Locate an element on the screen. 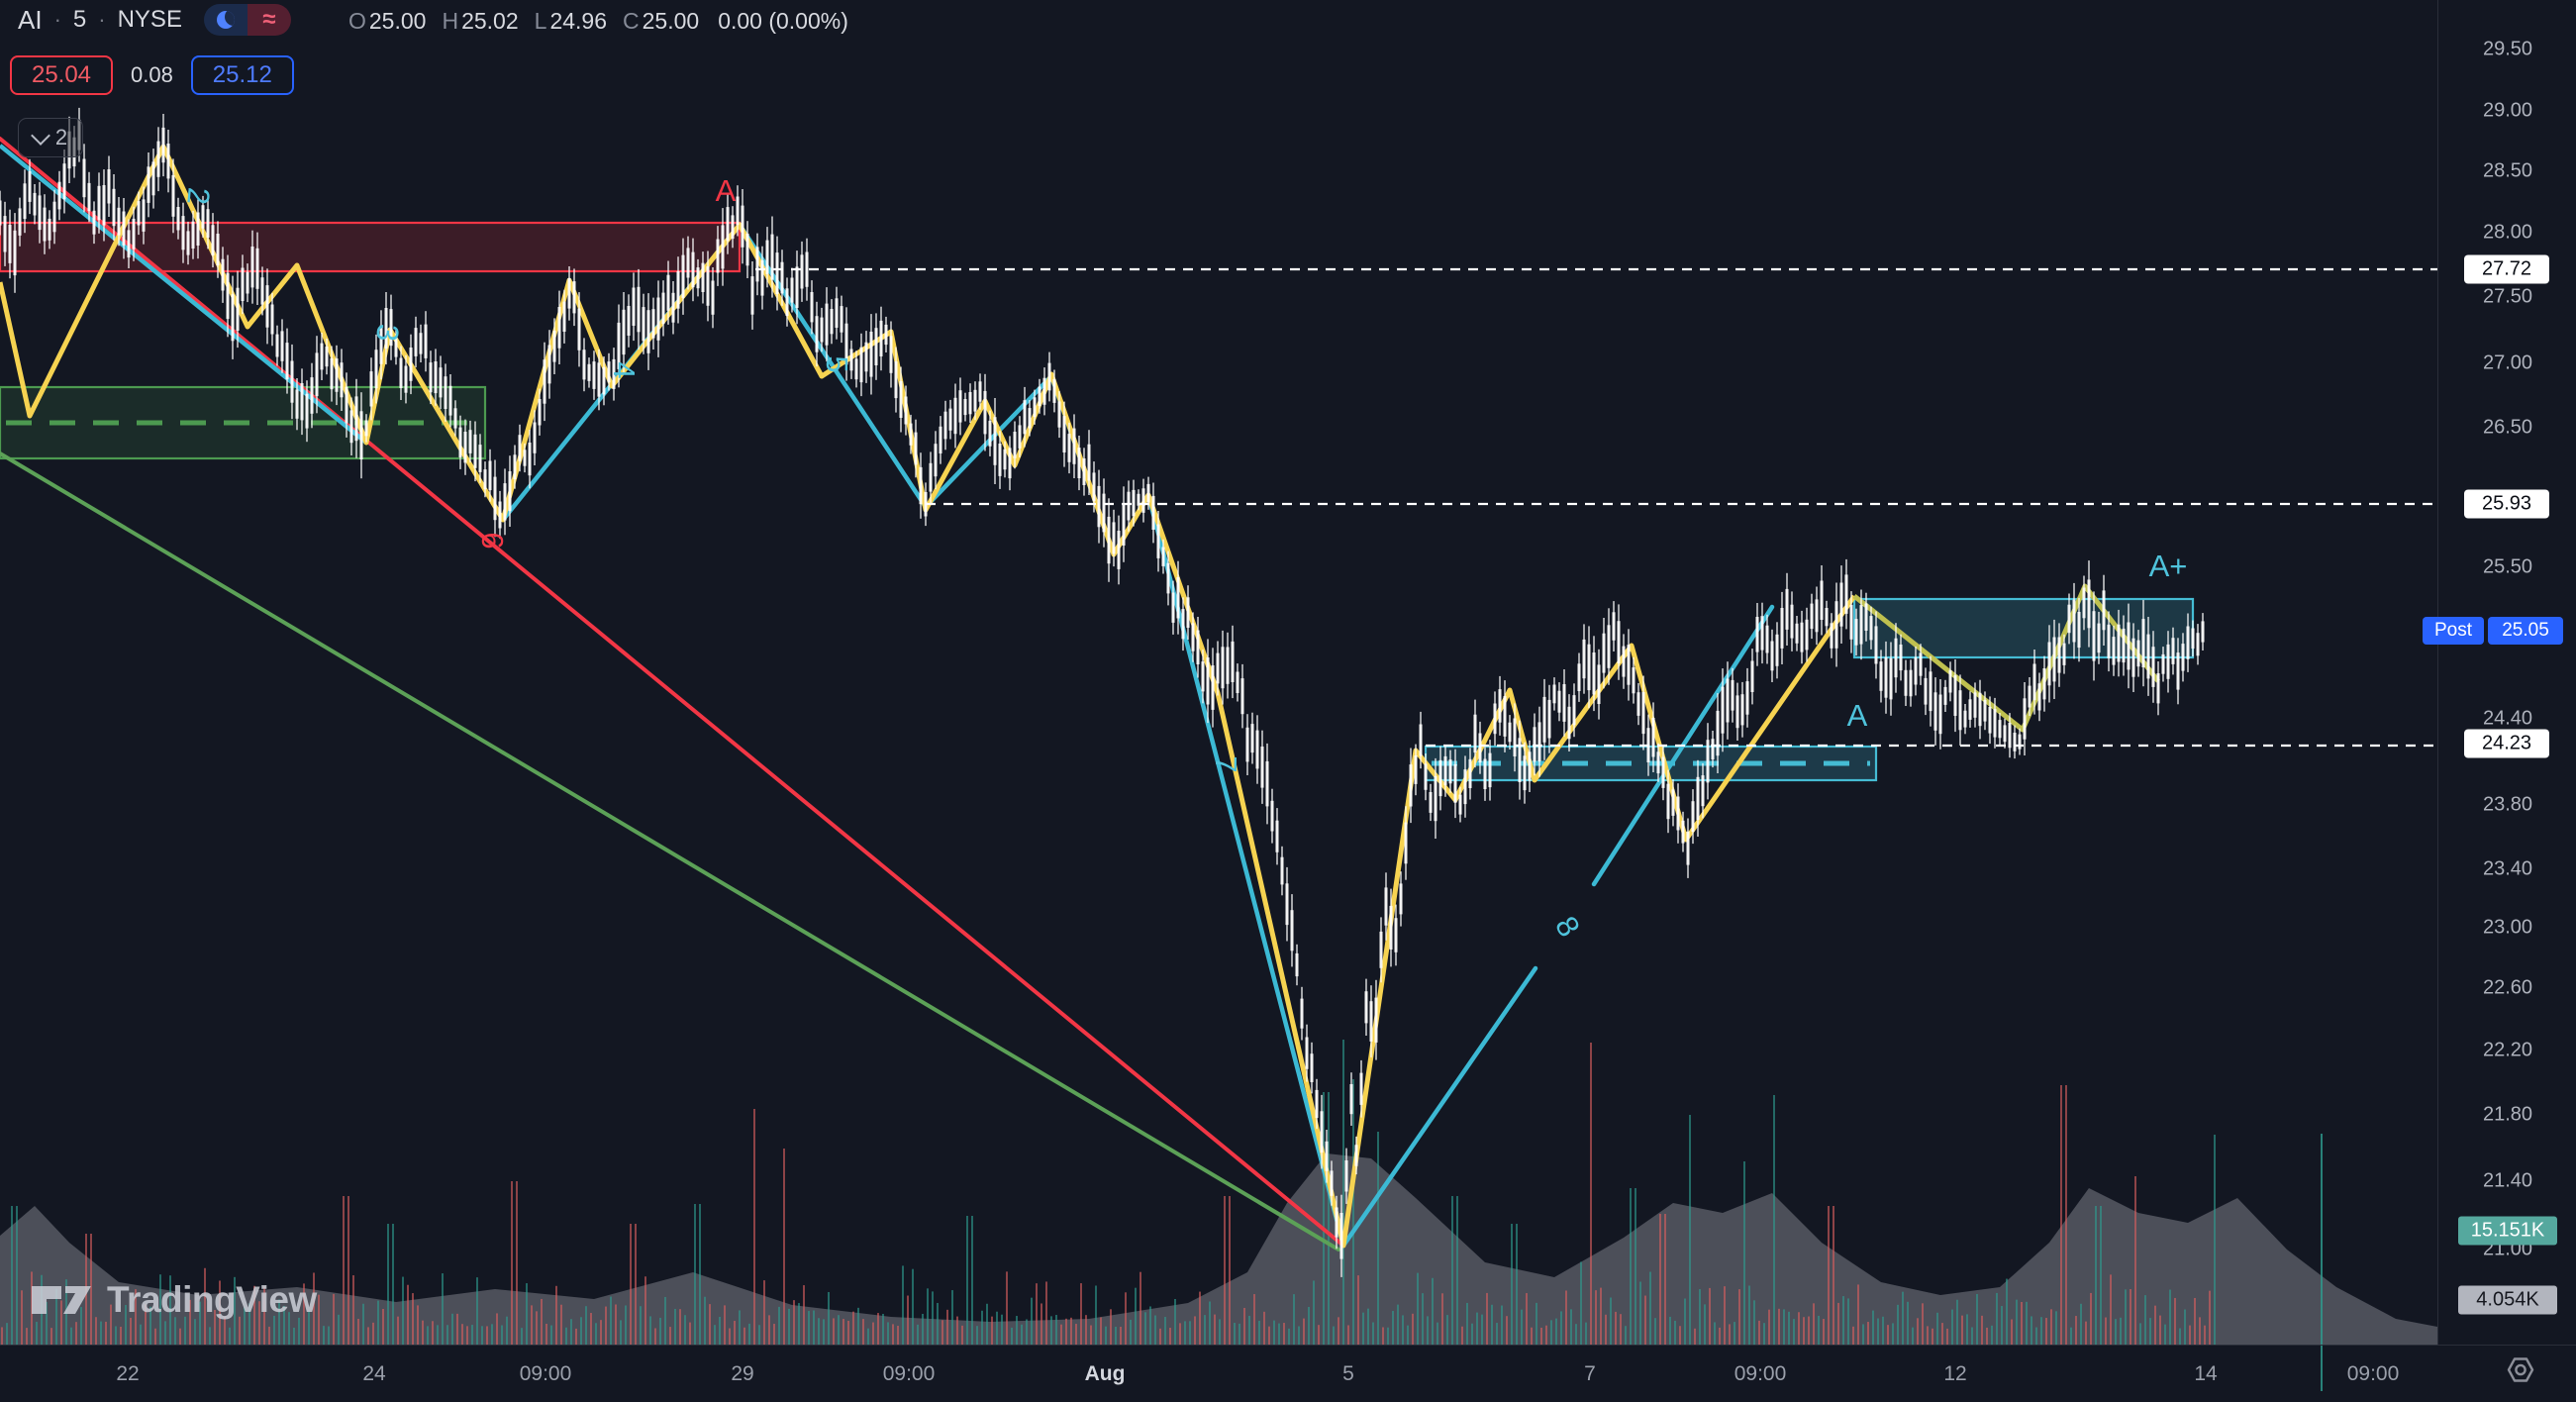  wave-label-5: 5 is located at coordinates (837, 364).